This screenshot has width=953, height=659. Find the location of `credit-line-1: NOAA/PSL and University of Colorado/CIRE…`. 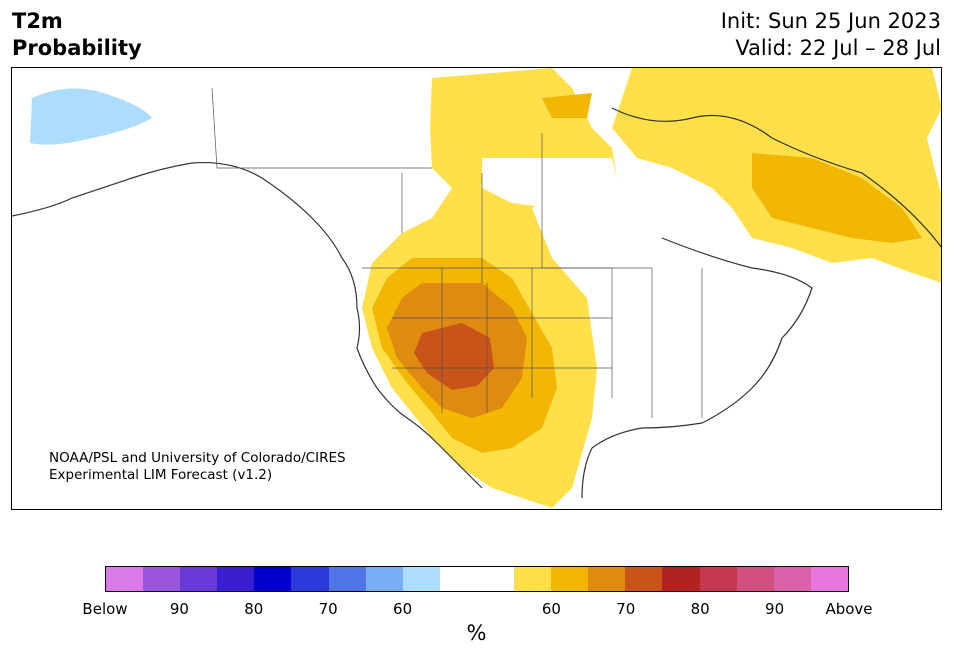

credit-line-1: NOAA/PSL and University of Colorado/CIRE… is located at coordinates (197, 458).